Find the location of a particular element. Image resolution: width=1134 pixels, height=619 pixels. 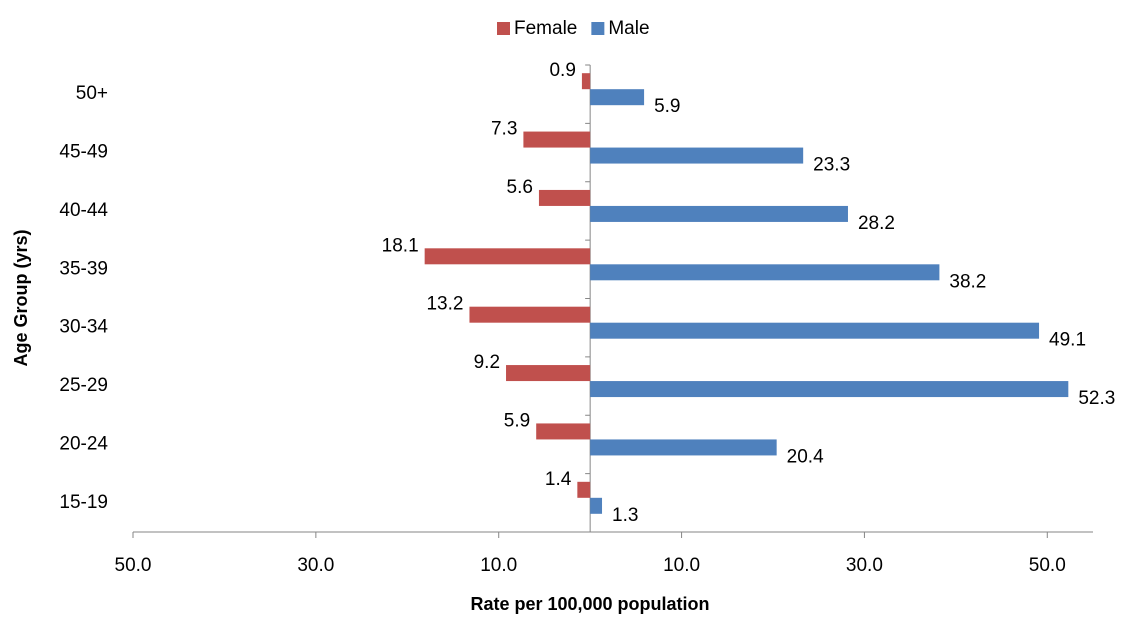

y-tick-label: 25-29 is located at coordinates (83, 385).